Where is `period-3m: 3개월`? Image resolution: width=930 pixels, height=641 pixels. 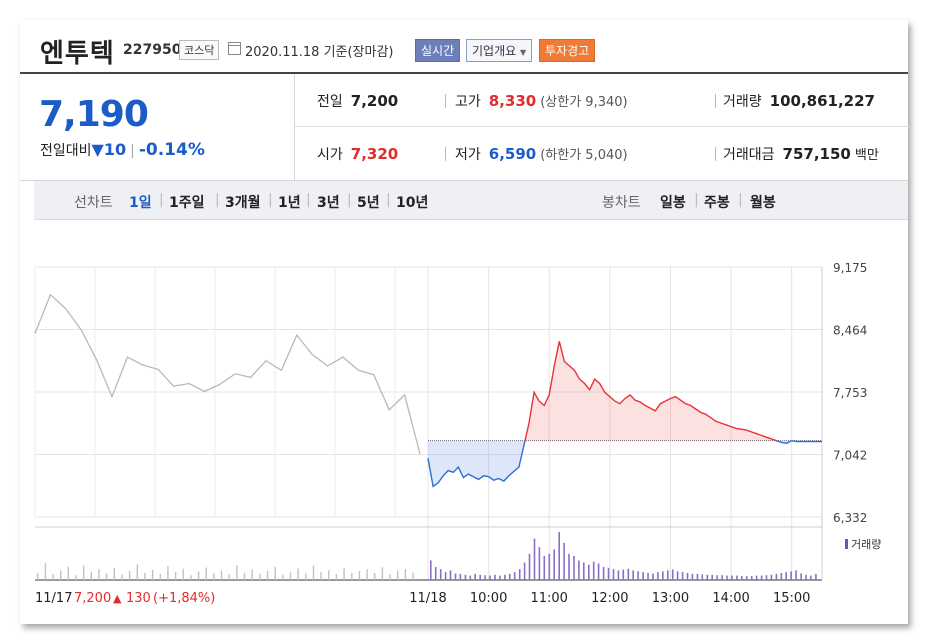
period-3m: 3개월 is located at coordinates (243, 203).